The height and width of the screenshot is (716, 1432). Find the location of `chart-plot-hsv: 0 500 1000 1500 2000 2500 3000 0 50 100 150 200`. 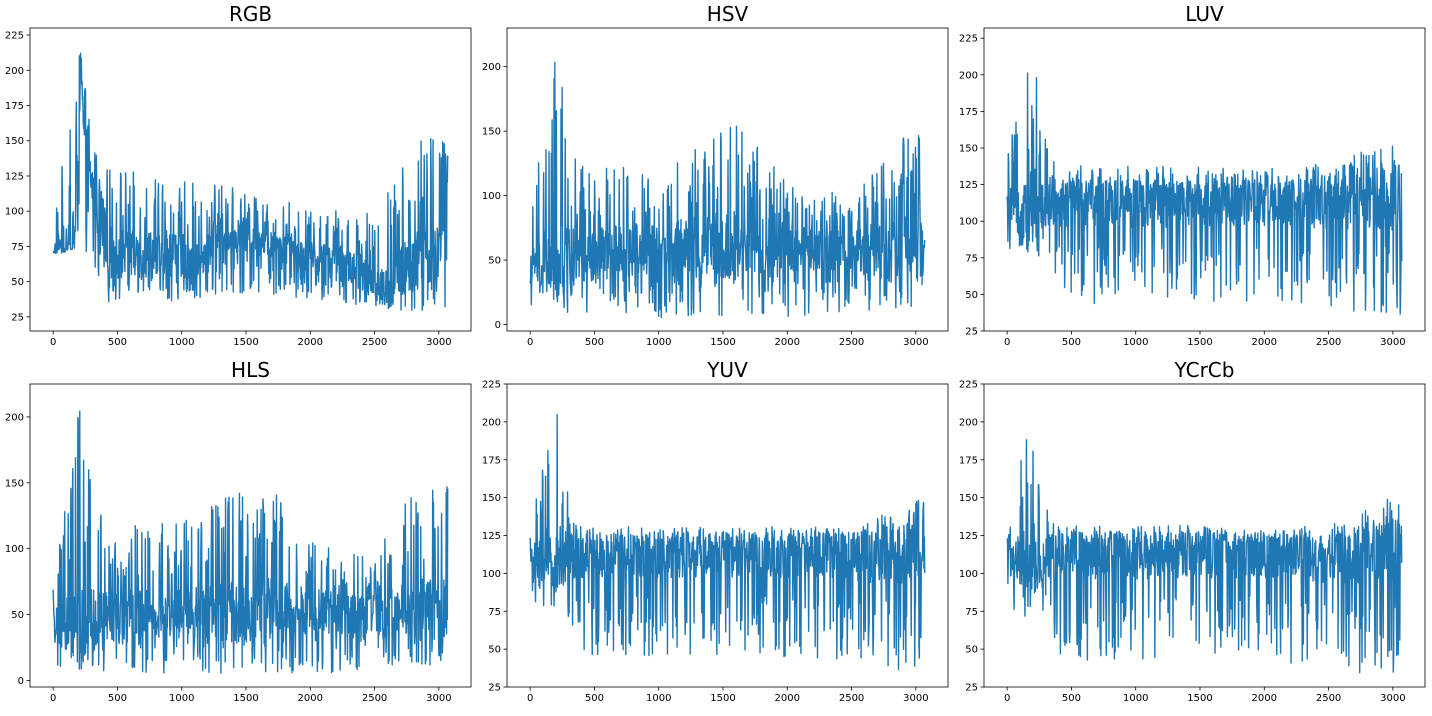

chart-plot-hsv: 0 500 1000 1500 2000 2500 3000 0 50 100 150 200 is located at coordinates (715, 187).